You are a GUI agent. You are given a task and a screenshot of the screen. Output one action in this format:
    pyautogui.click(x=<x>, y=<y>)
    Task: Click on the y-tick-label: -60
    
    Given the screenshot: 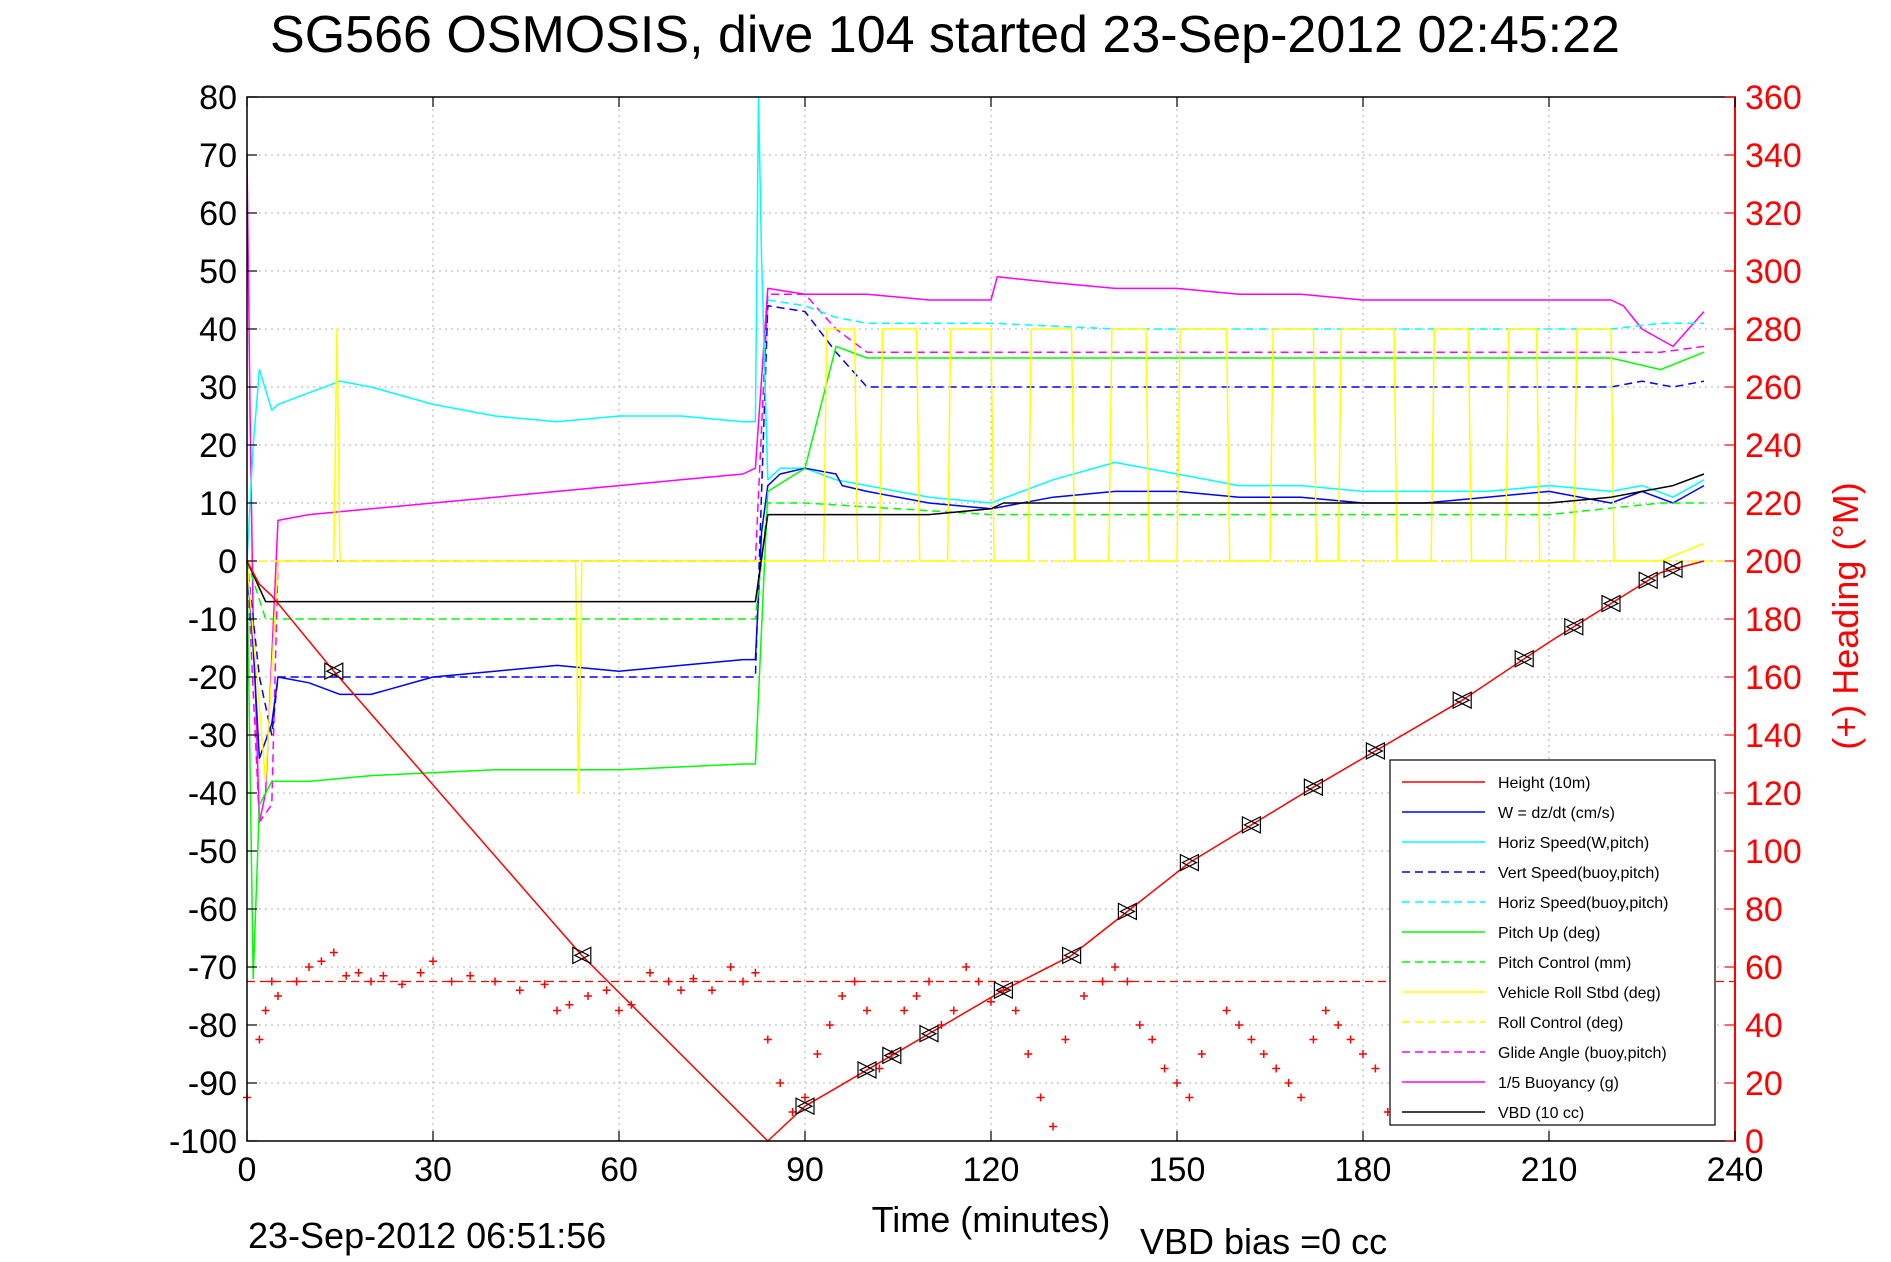 What is the action you would take?
    pyautogui.click(x=212, y=910)
    